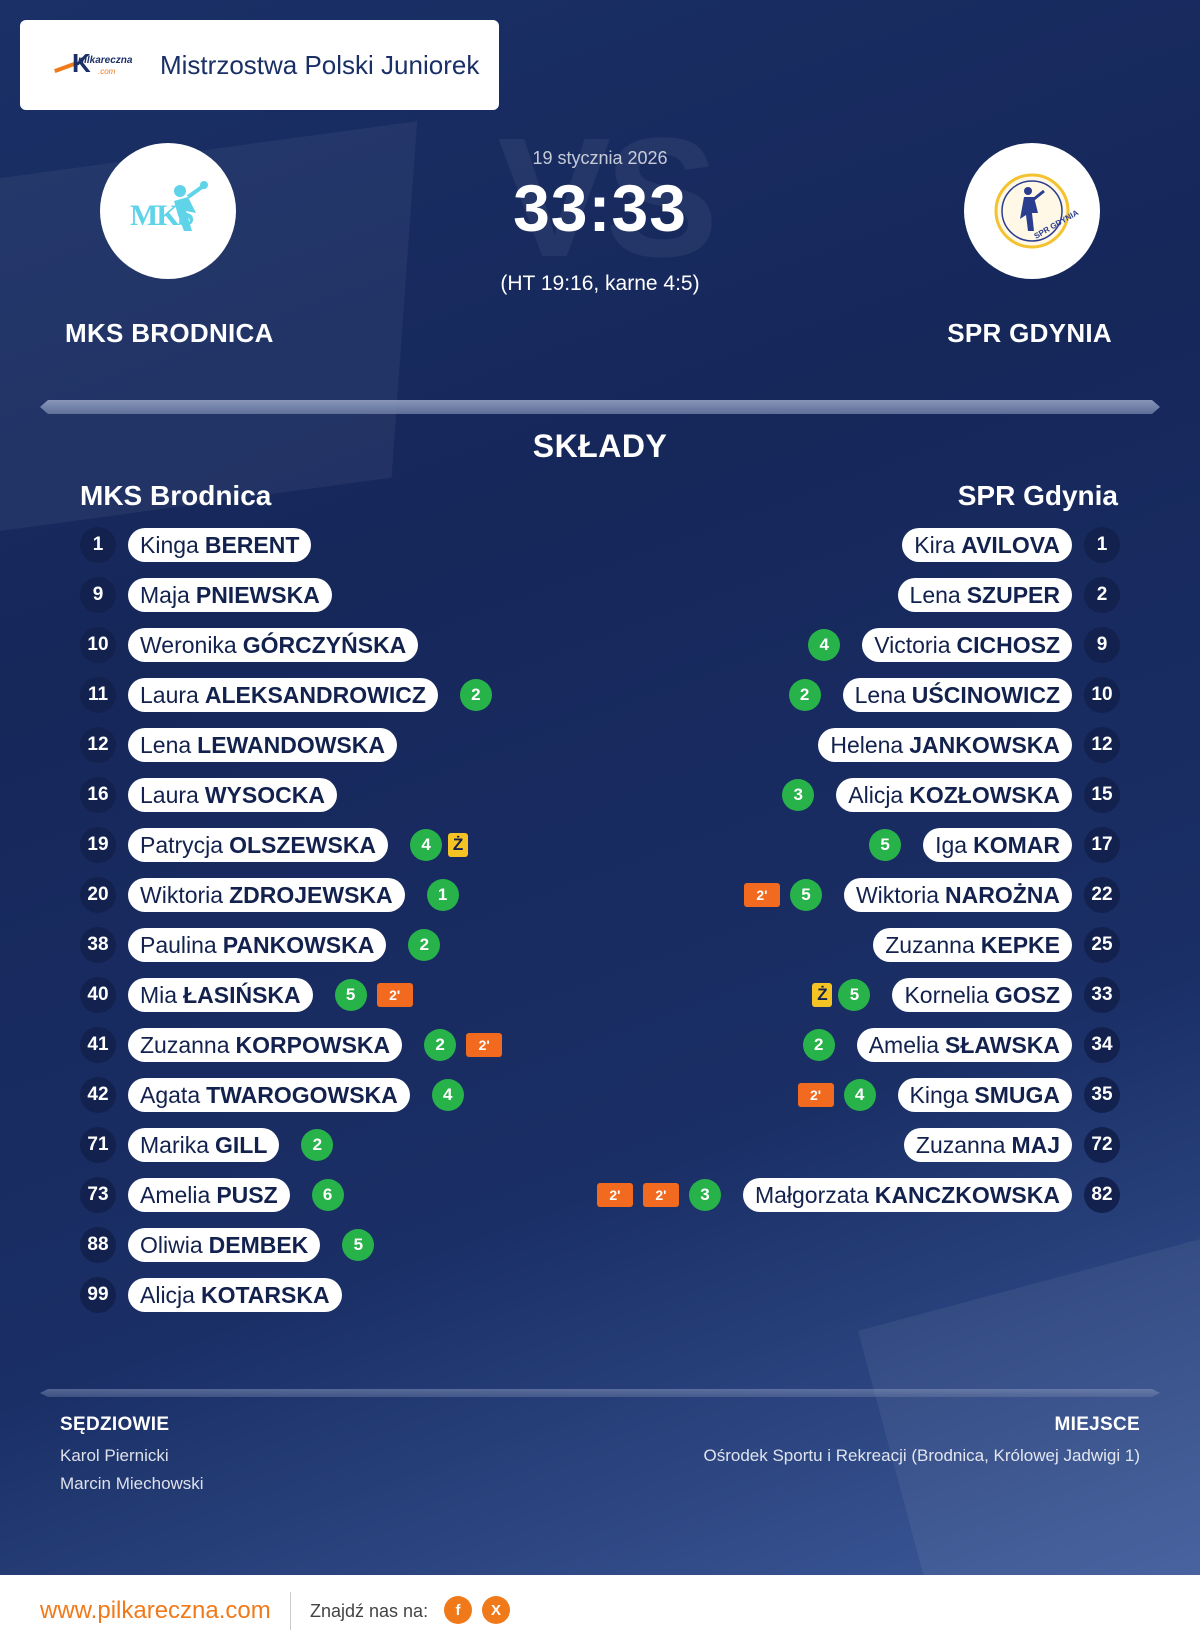 The height and width of the screenshot is (1646, 1200). I want to click on player-last-name: GILL, so click(241, 1144).